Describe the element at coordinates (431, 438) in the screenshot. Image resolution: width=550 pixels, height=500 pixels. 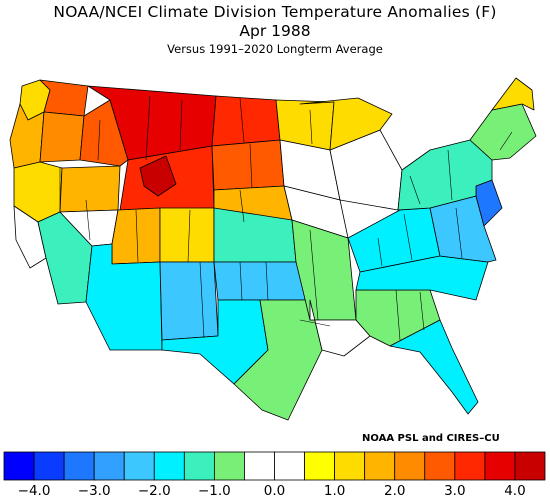
I see `credit-label: NOAA PSL and CIRES–CU` at that location.